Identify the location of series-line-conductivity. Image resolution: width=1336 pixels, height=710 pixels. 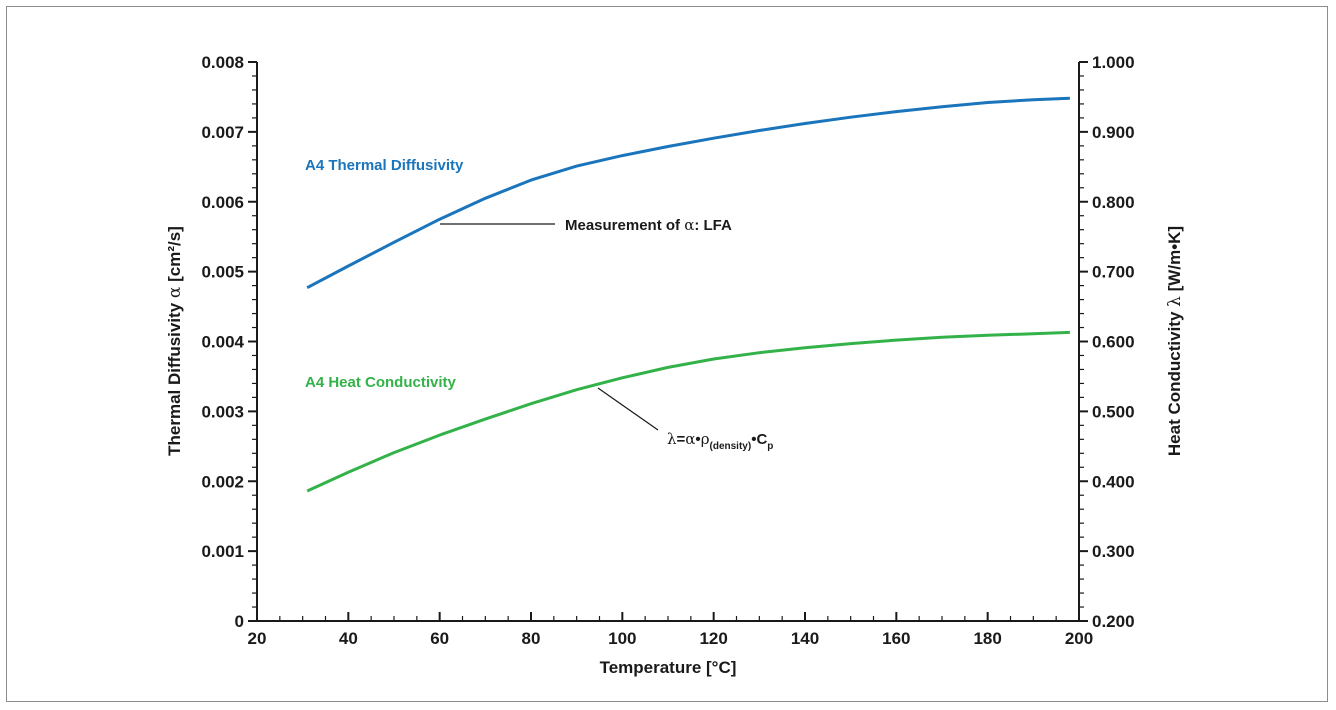
(688, 411).